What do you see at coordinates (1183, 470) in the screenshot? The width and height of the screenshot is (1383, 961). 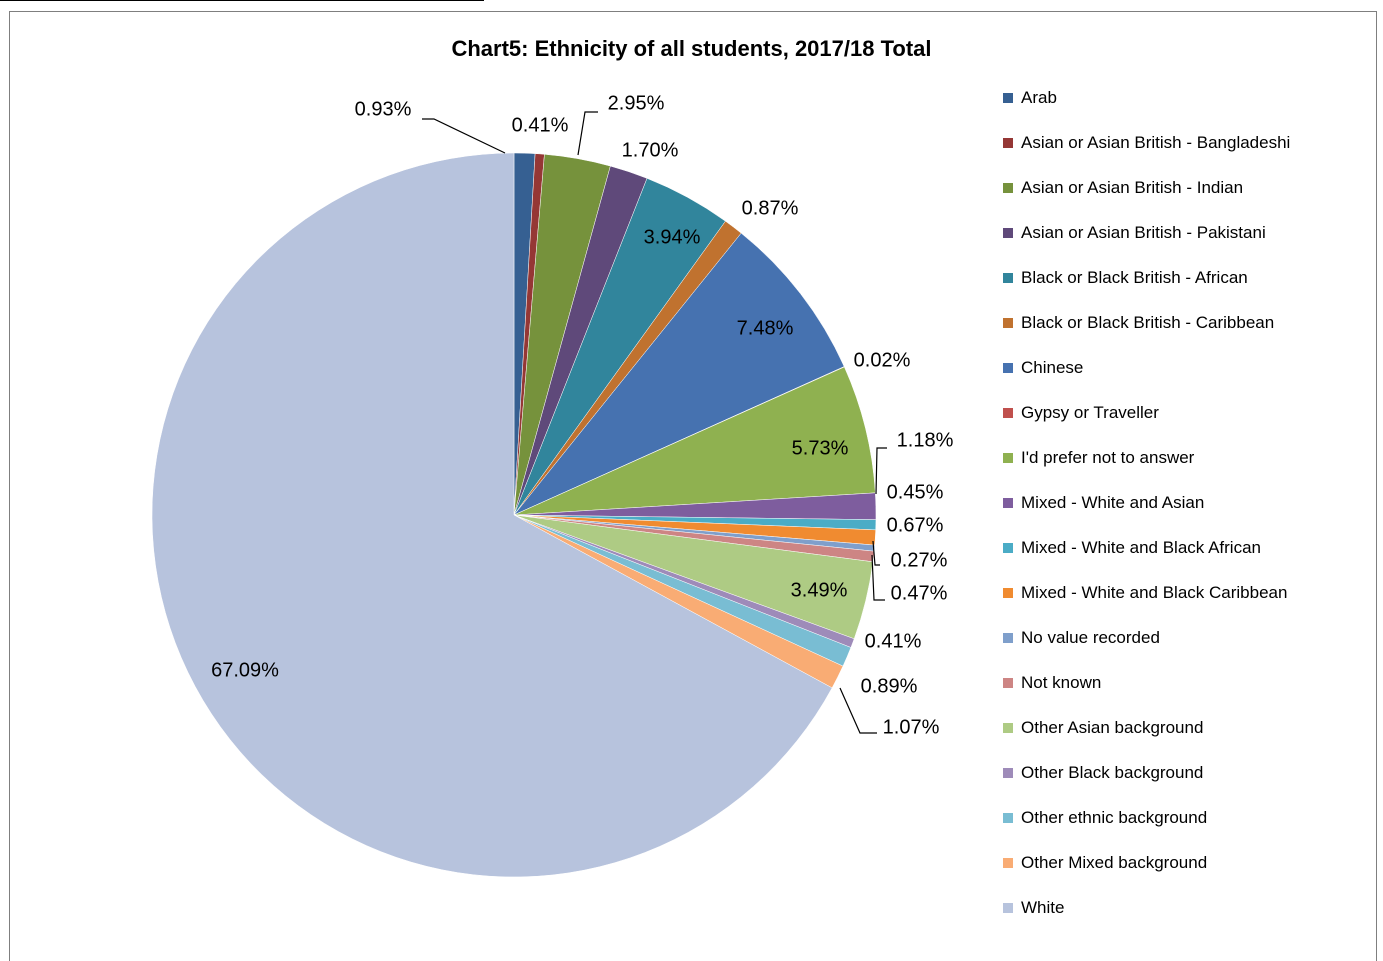 I see `legend-item: I'd prefer not to answer` at bounding box center [1183, 470].